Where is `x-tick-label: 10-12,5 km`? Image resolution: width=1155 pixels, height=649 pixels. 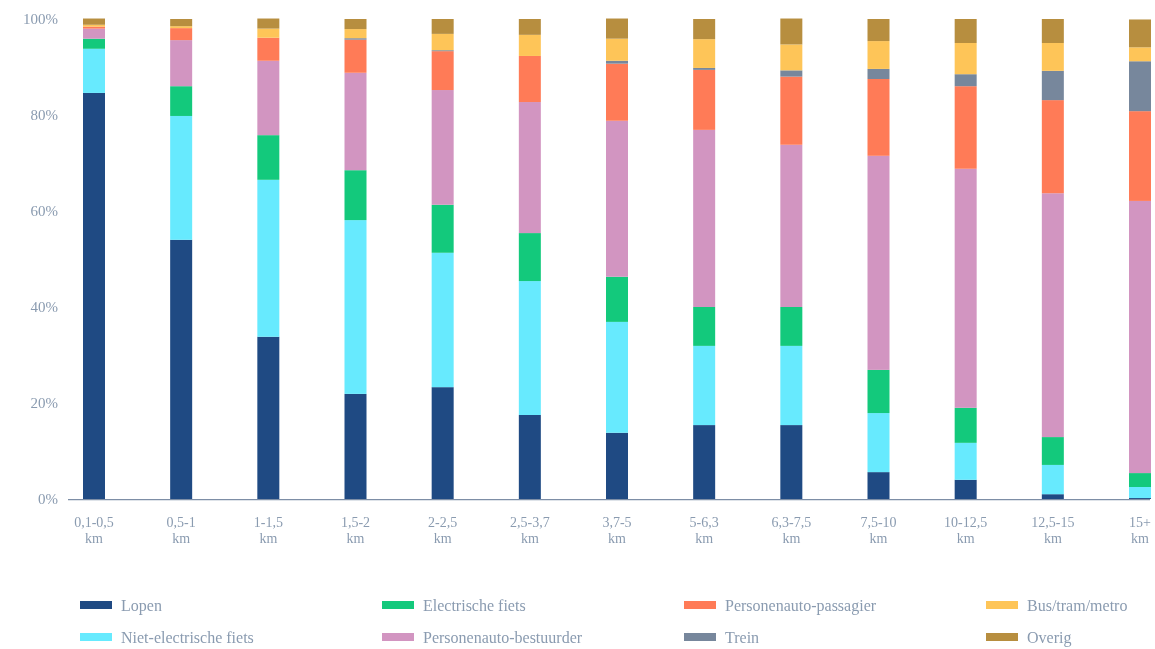 x-tick-label: 10-12,5 km is located at coordinates (966, 530).